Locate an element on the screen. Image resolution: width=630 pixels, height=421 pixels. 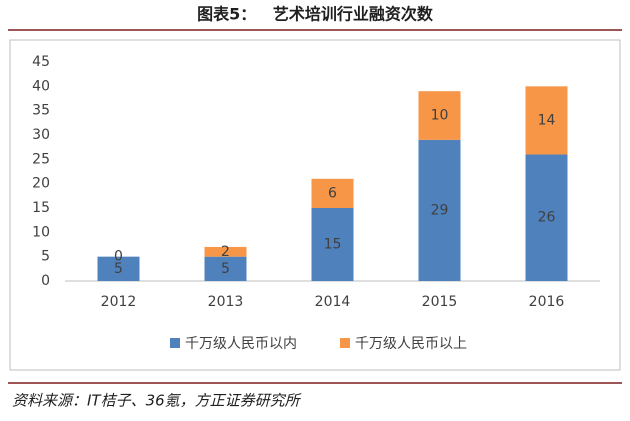
x-tick-label: 2014 is located at coordinates (333, 302).